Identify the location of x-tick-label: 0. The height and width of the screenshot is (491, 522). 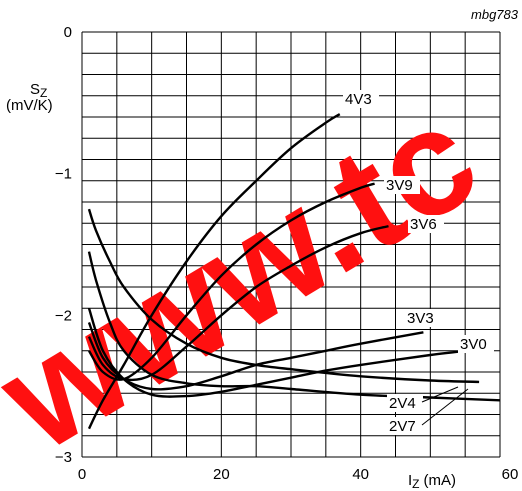
(82, 474).